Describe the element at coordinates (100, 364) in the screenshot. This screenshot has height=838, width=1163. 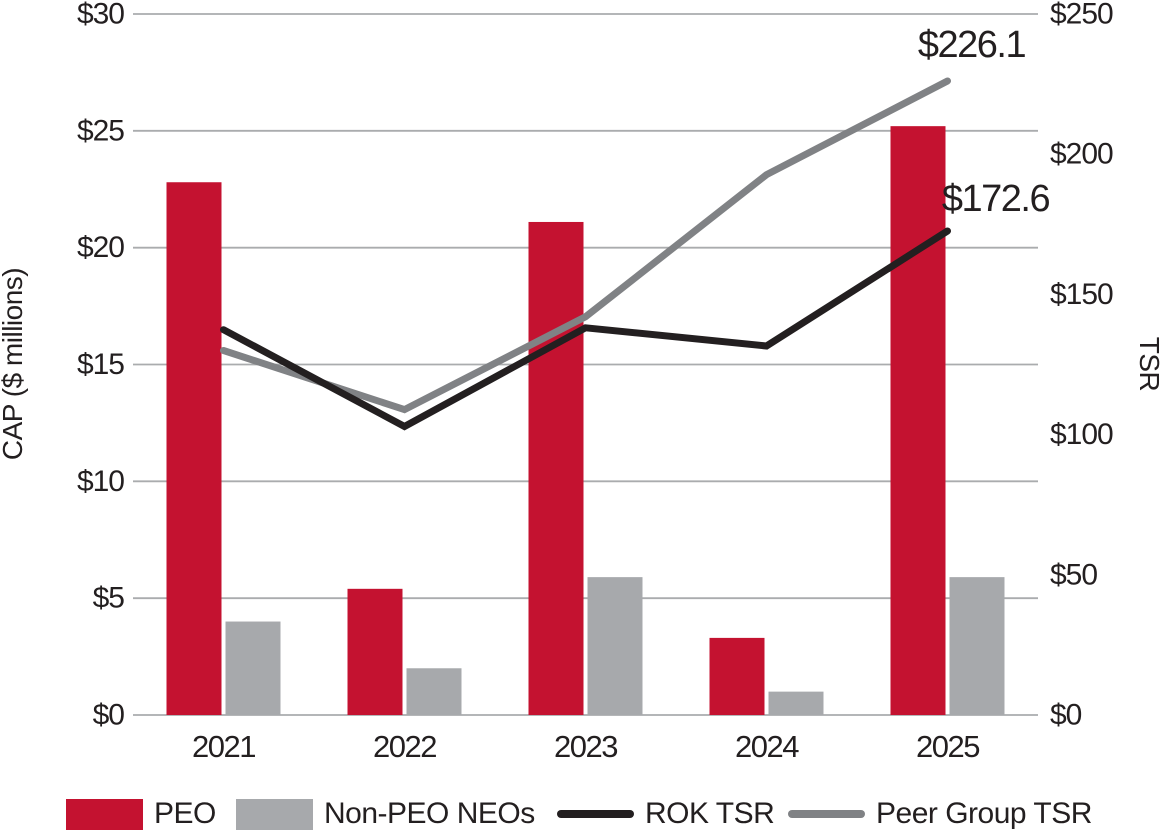
I see `left-axis-tick-label: $15` at that location.